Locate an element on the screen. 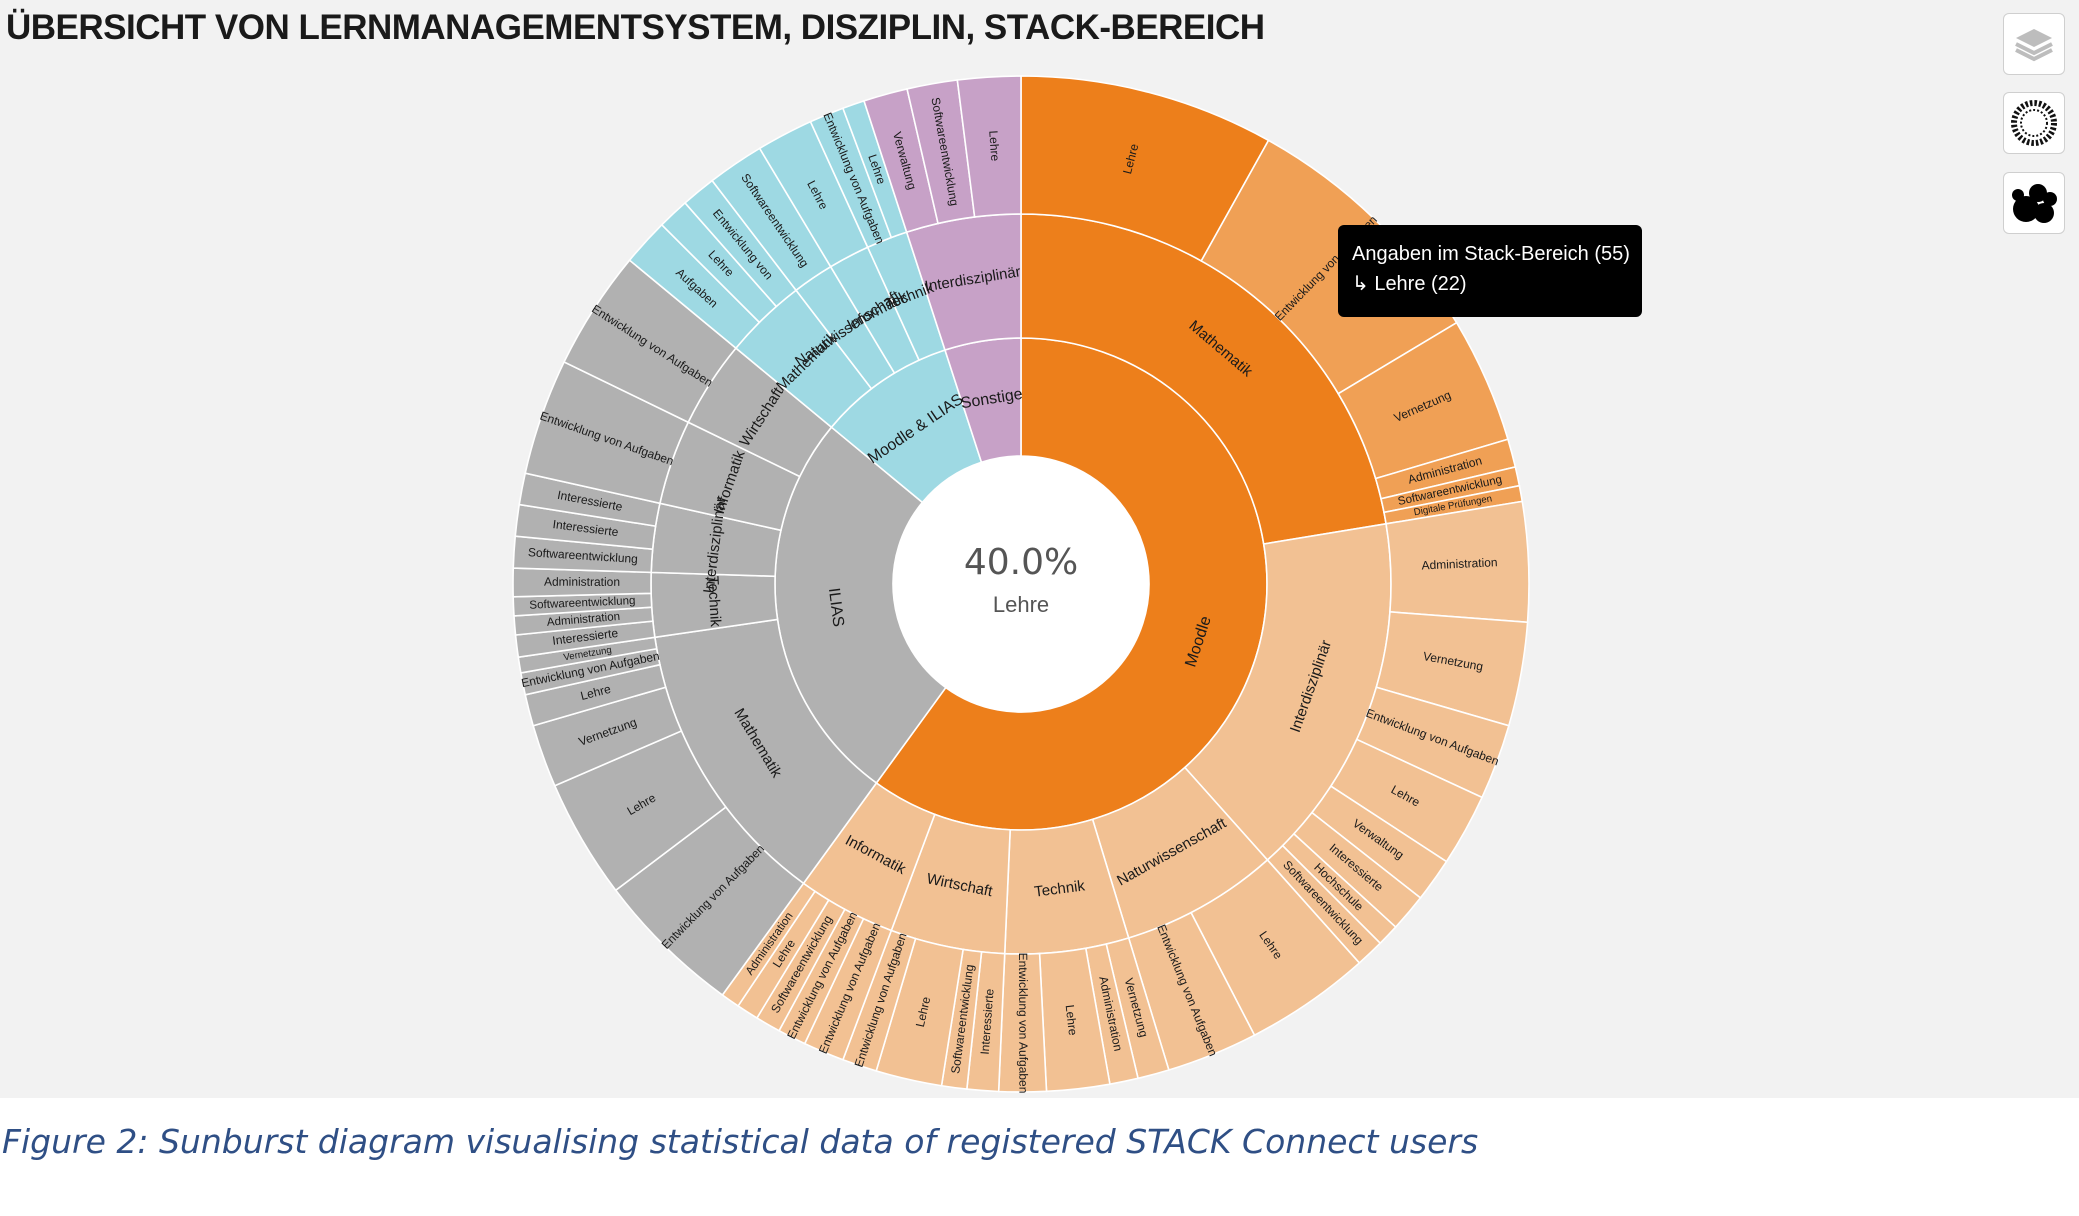 The width and height of the screenshot is (2079, 1216). layers-button is located at coordinates (2034, 44).